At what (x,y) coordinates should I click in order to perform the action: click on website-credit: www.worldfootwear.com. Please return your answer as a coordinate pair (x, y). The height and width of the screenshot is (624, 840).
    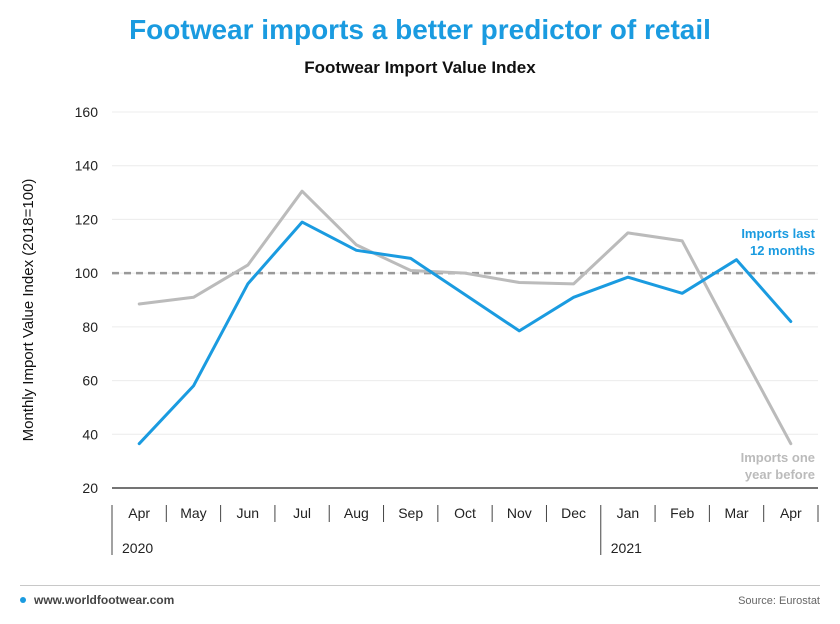
    Looking at the image, I should click on (97, 600).